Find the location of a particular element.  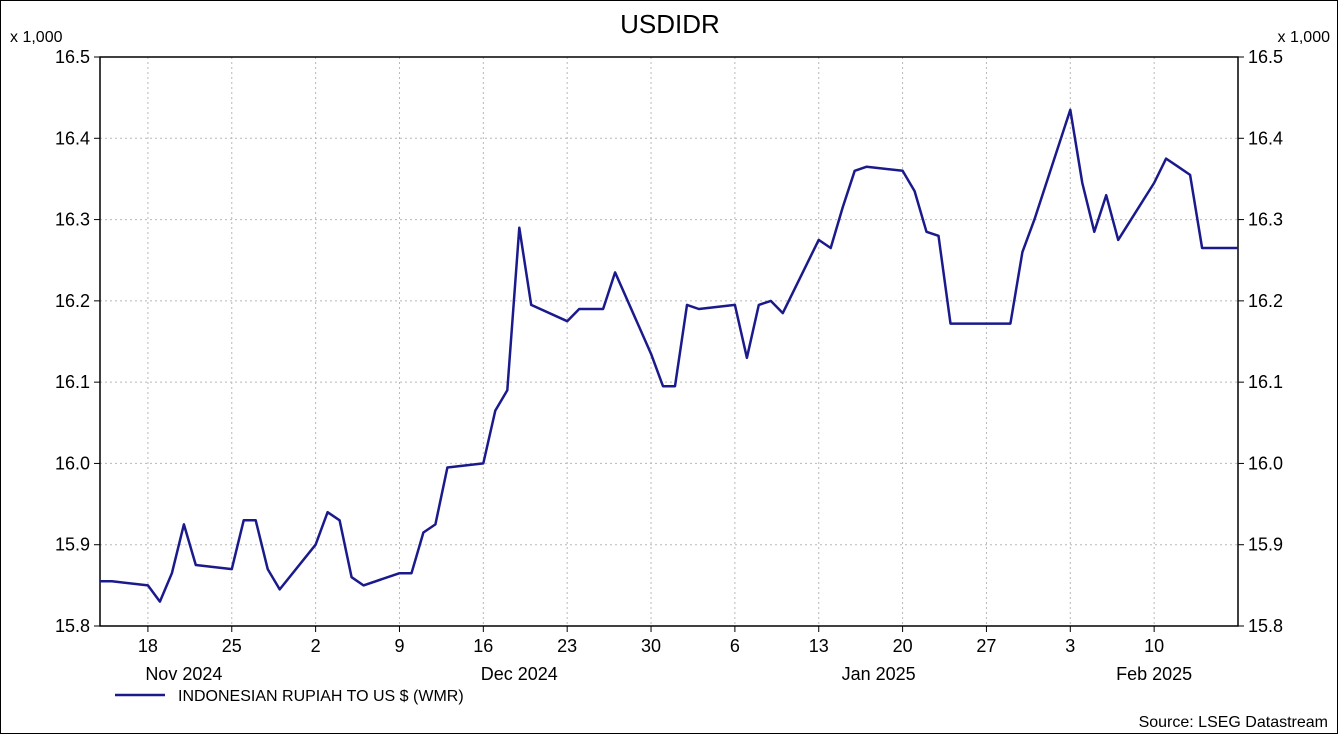

x-tick-label: 10 is located at coordinates (1154, 646).